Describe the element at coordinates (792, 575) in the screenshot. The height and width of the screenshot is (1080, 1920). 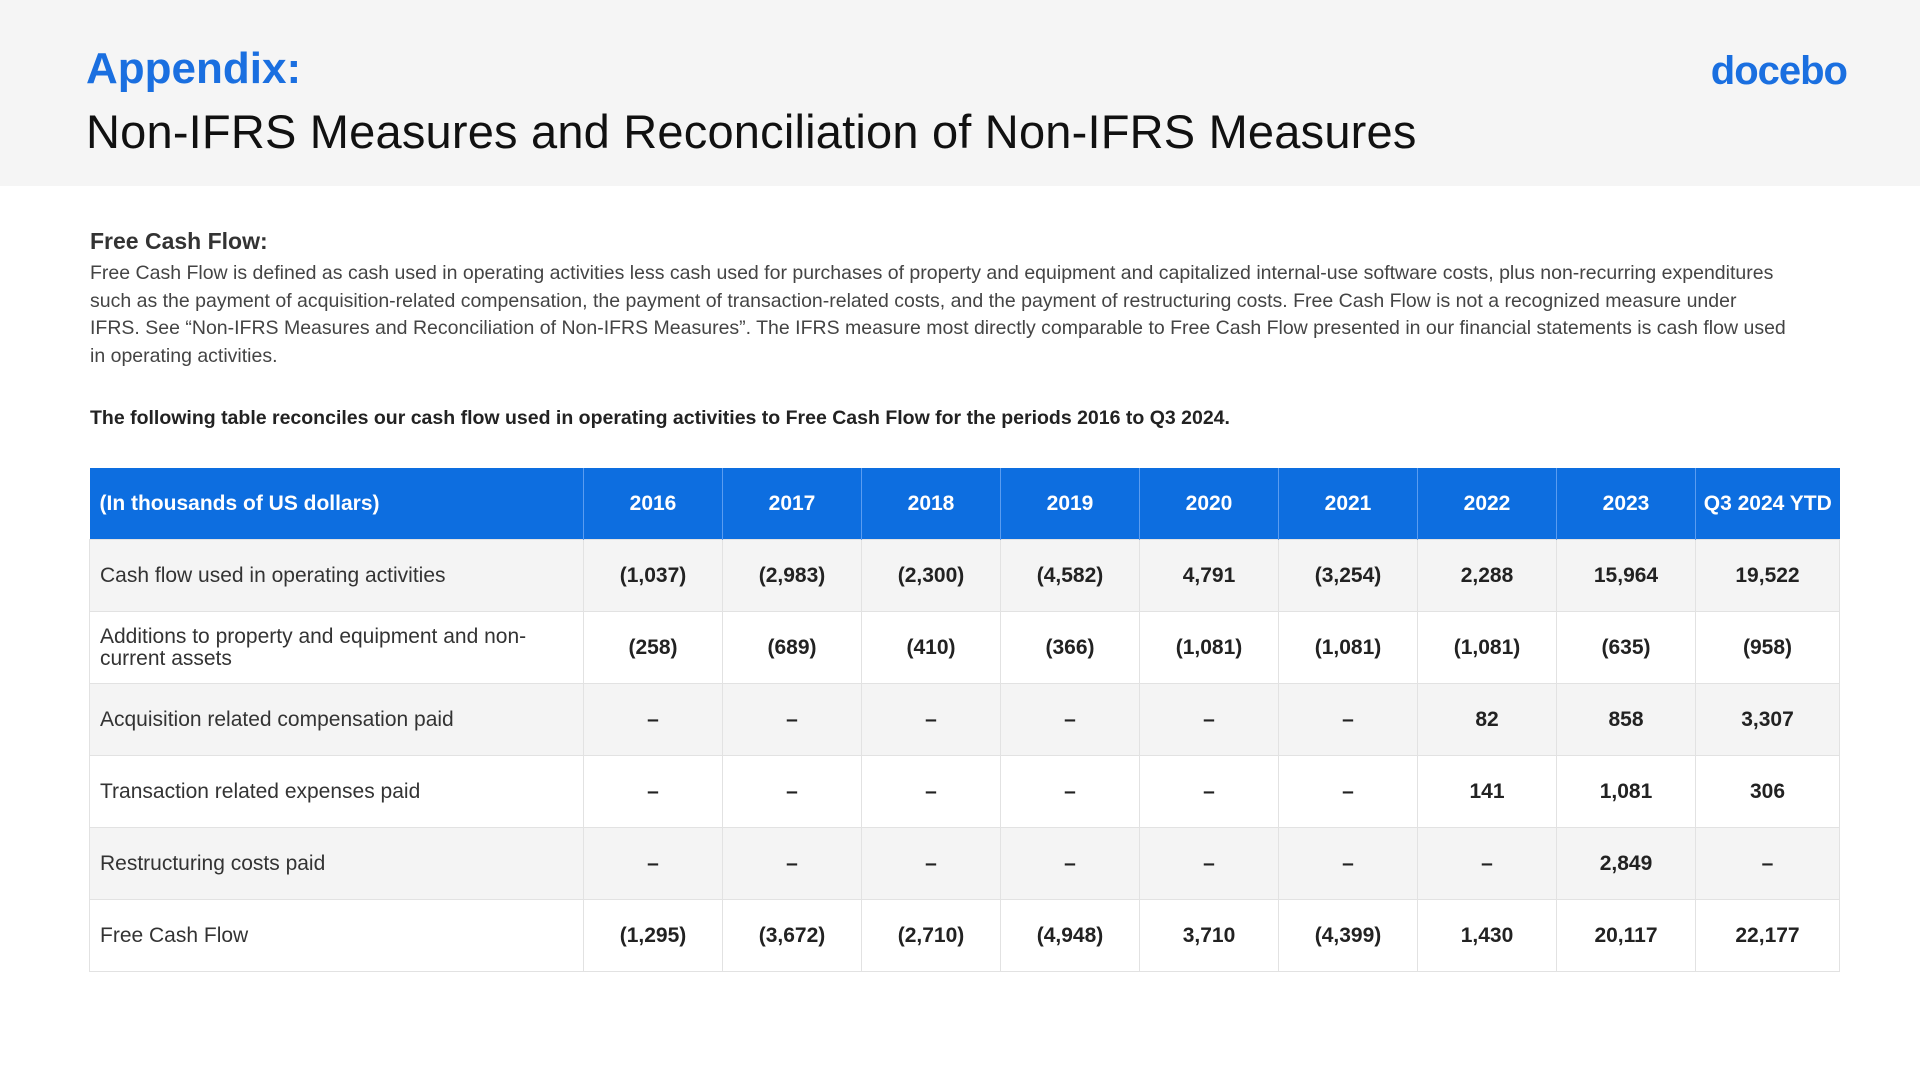
I see `table-cell: (2,983)` at that location.